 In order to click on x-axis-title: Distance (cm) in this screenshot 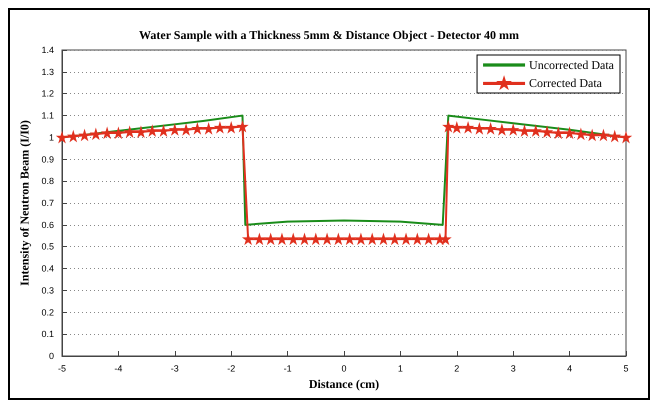, I will do `click(344, 383)`.